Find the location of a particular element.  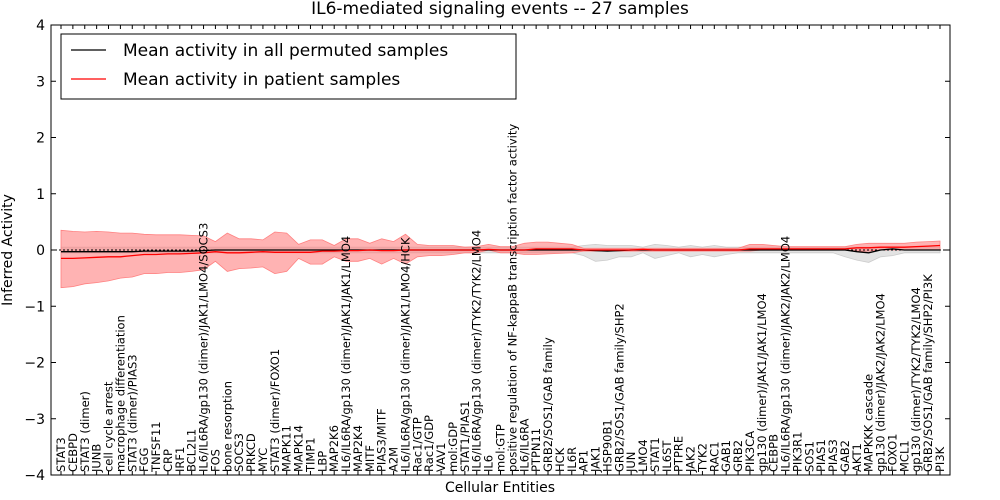

category-label: Rac1/GDP is located at coordinates (429, 443).